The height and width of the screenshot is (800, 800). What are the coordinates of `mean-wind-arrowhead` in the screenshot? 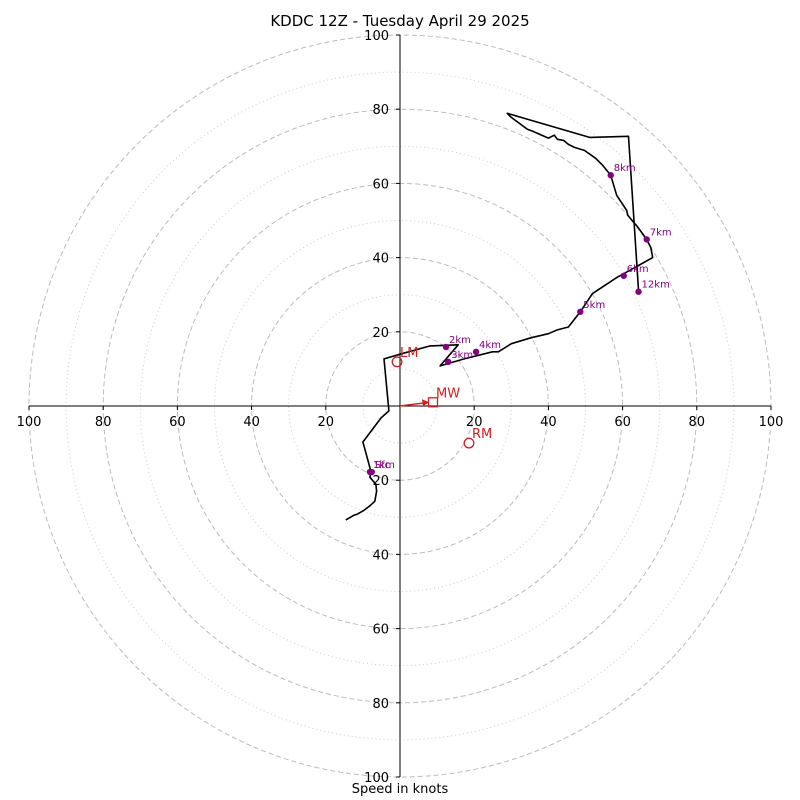 It's located at (426, 403).